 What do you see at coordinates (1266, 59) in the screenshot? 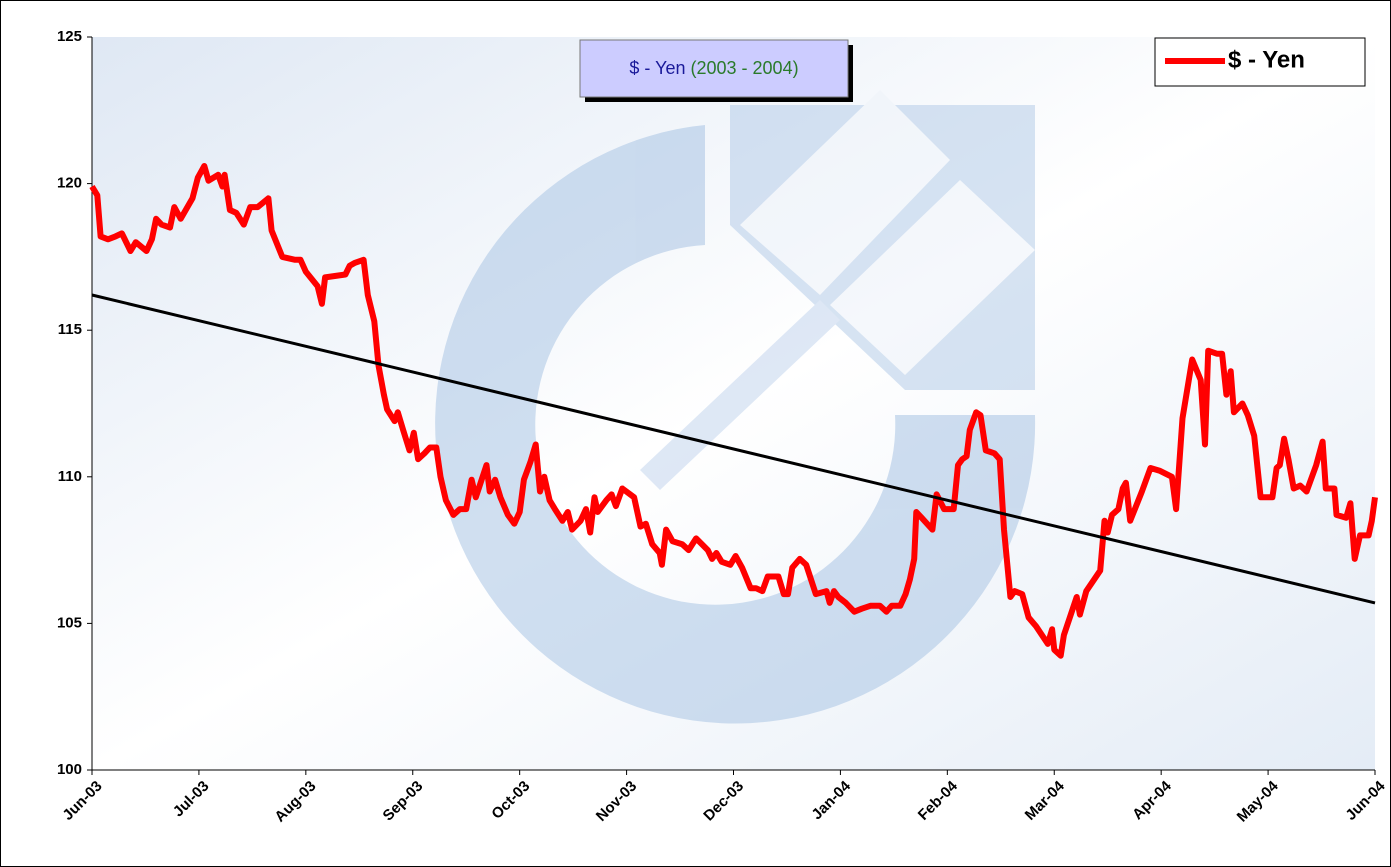
I see `legend-label: $ - Yen` at bounding box center [1266, 59].